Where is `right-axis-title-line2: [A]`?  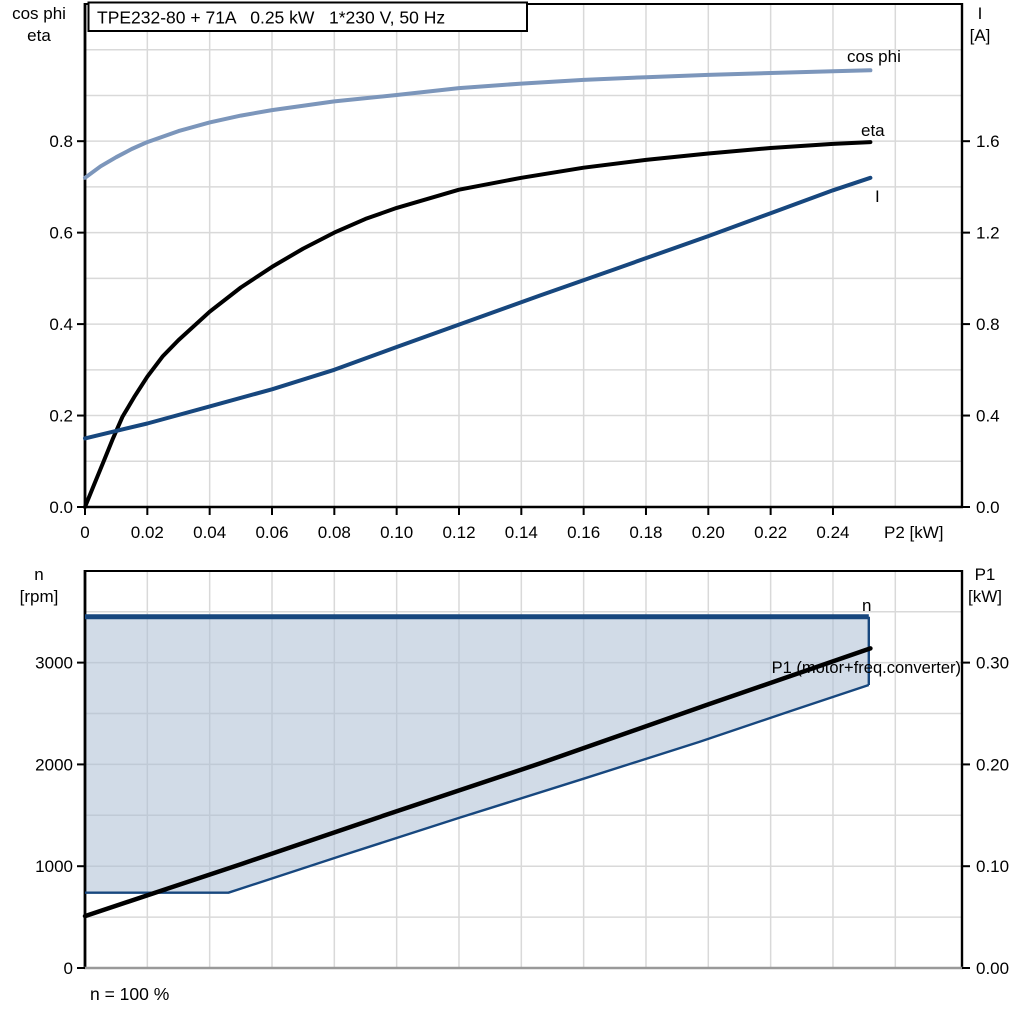
right-axis-title-line2: [A] is located at coordinates (980, 35).